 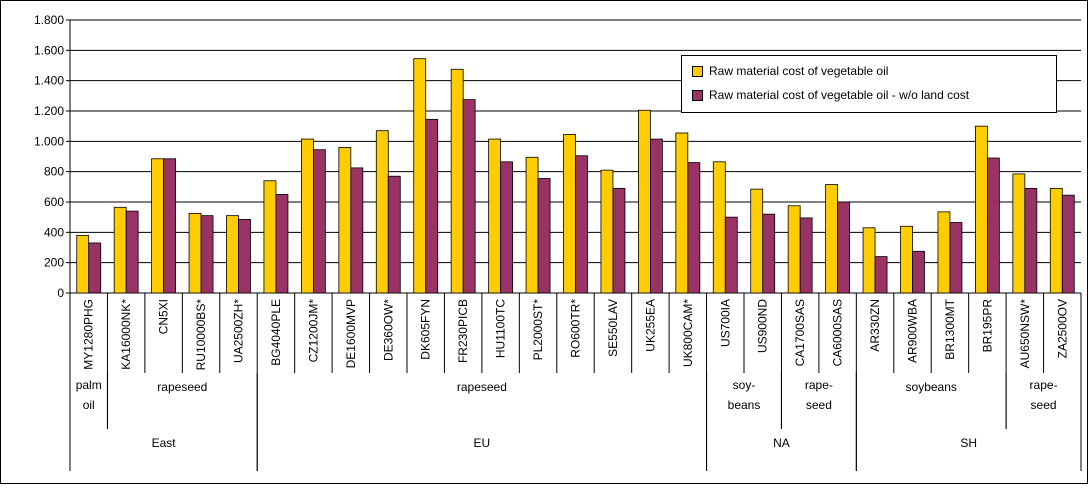 I want to click on x-category-label: US700IA, so click(x=725, y=323).